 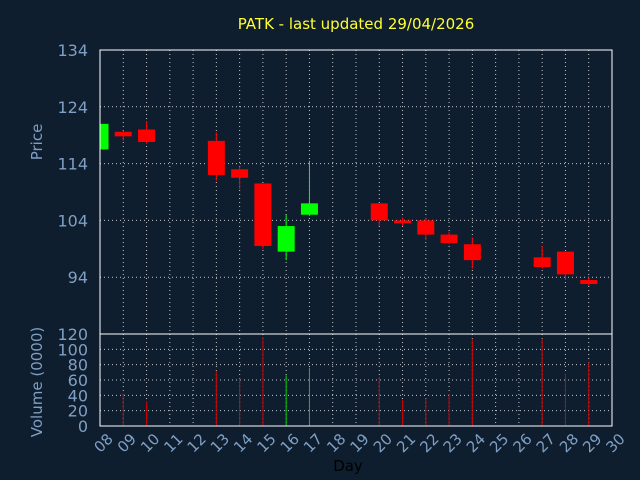 What do you see at coordinates (348, 466) in the screenshot?
I see `x-axis-label: Day` at bounding box center [348, 466].